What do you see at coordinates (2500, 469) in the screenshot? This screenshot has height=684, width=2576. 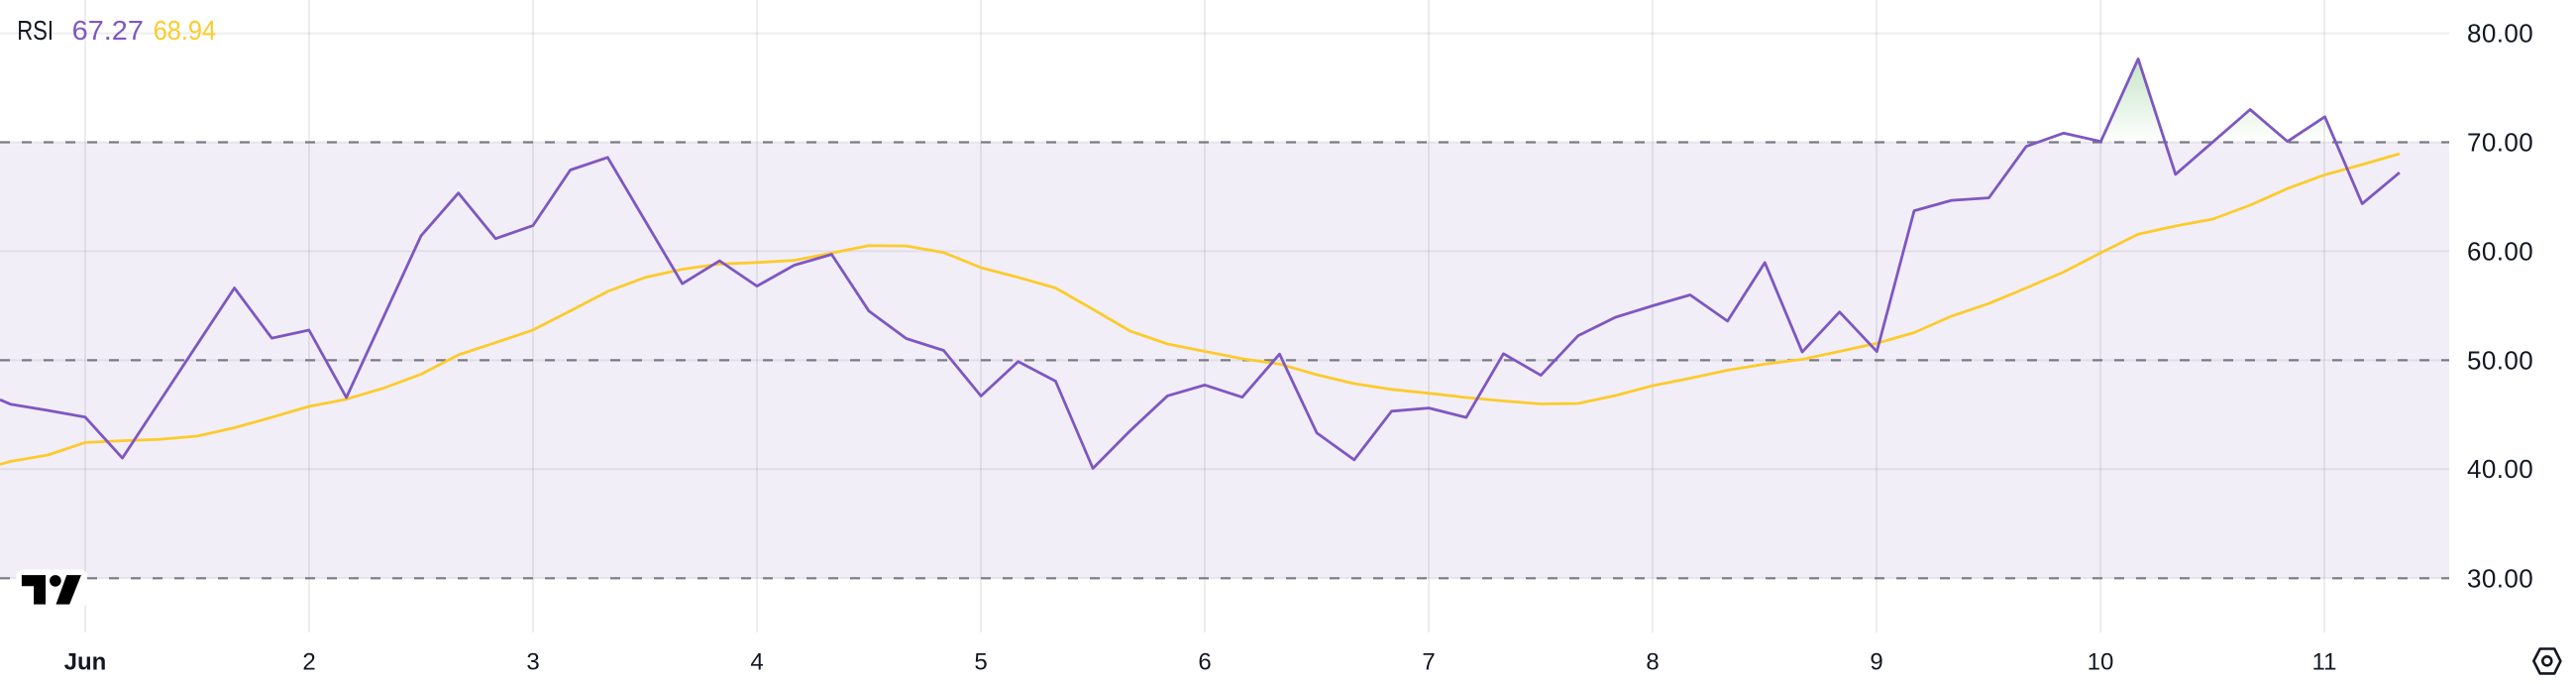 I see `svg-text: 40.00` at bounding box center [2500, 469].